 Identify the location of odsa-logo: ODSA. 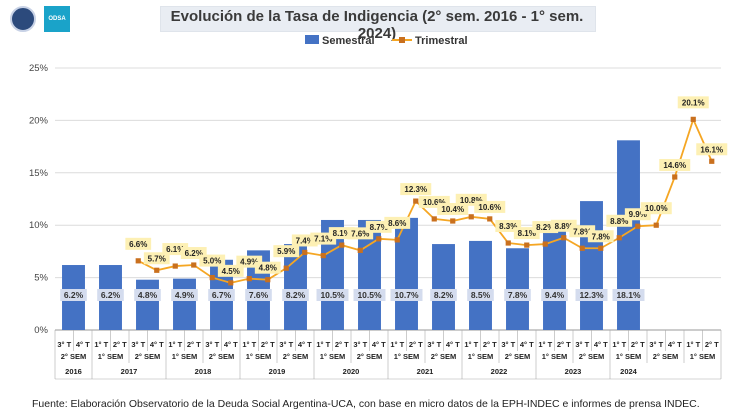
(57, 19).